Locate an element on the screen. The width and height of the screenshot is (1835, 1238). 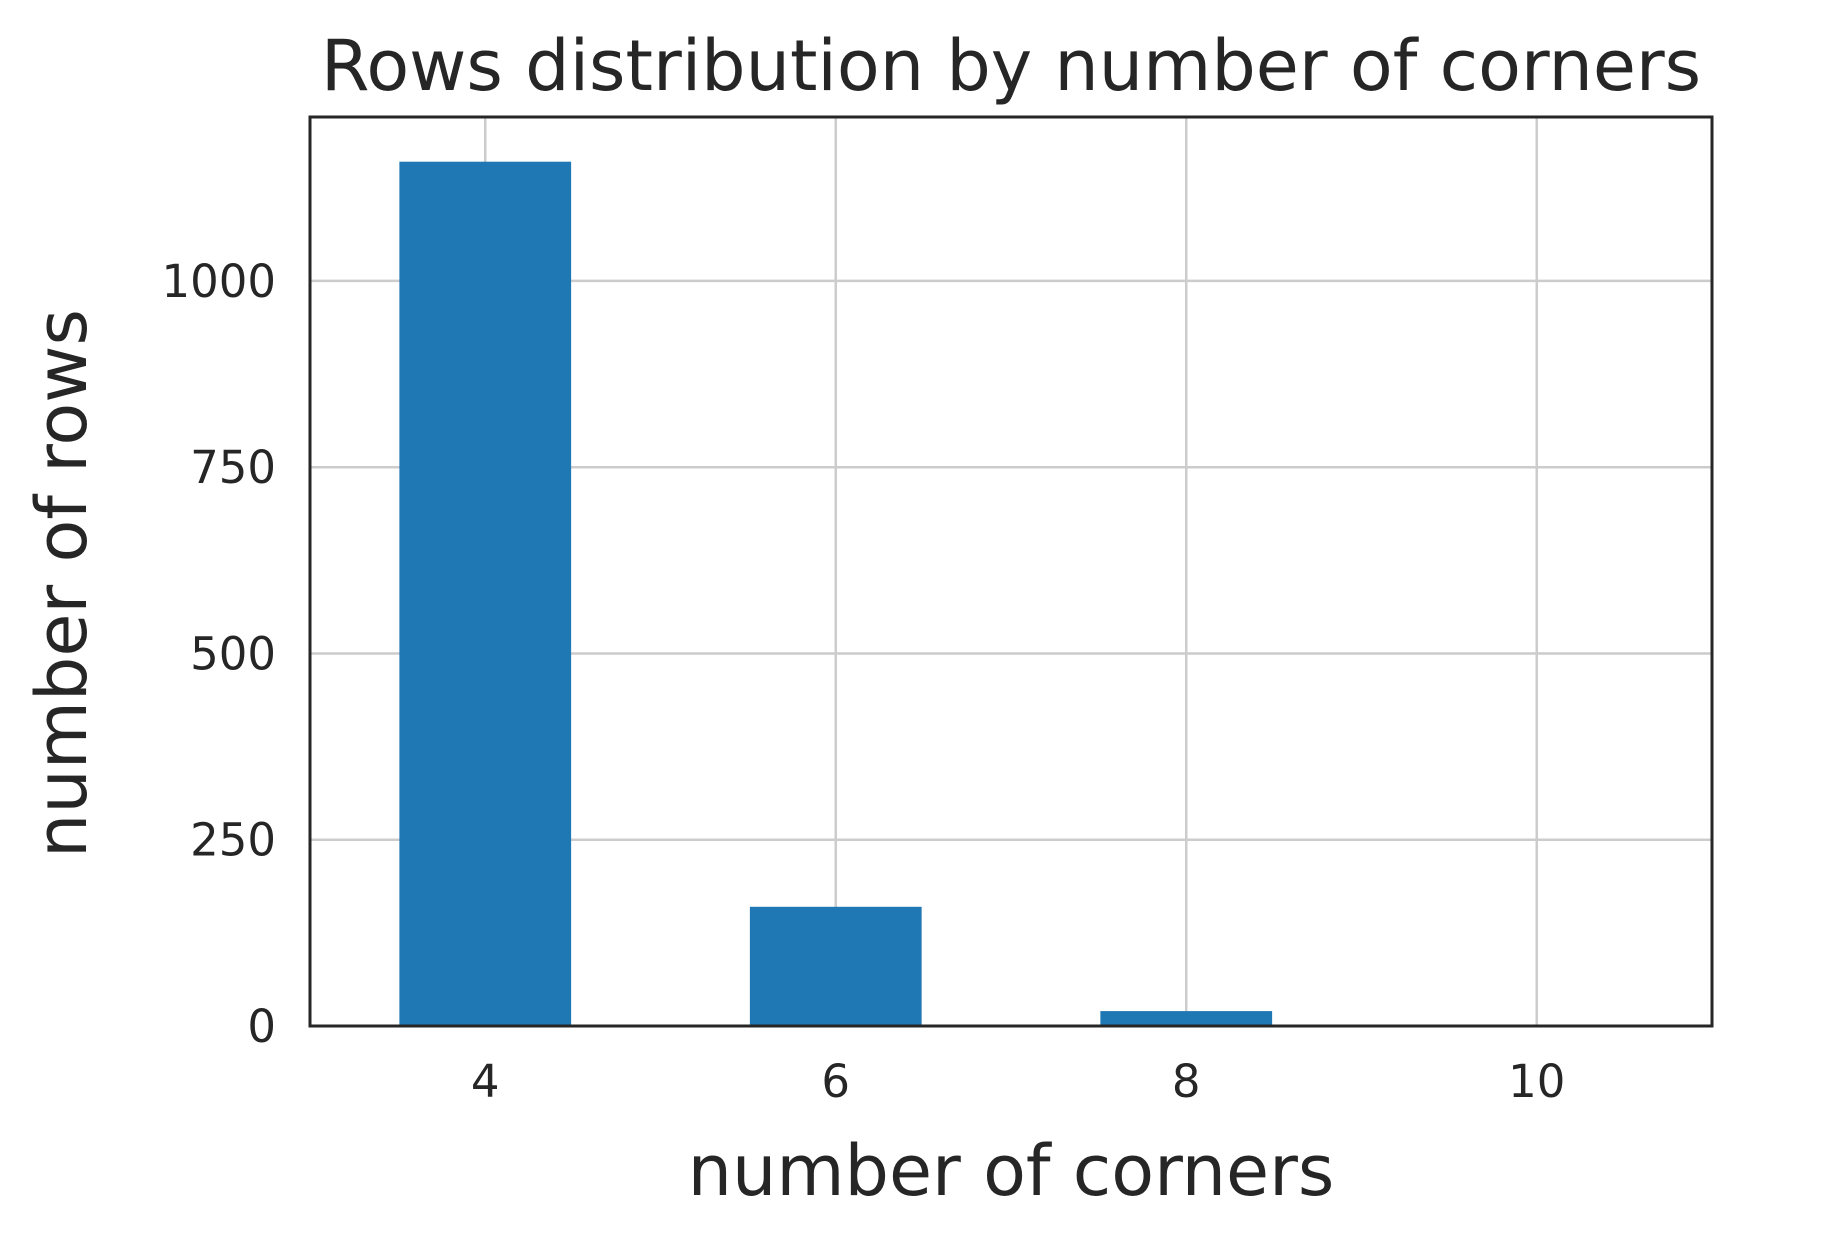
y-tick-label: 0 is located at coordinates (261, 1026).